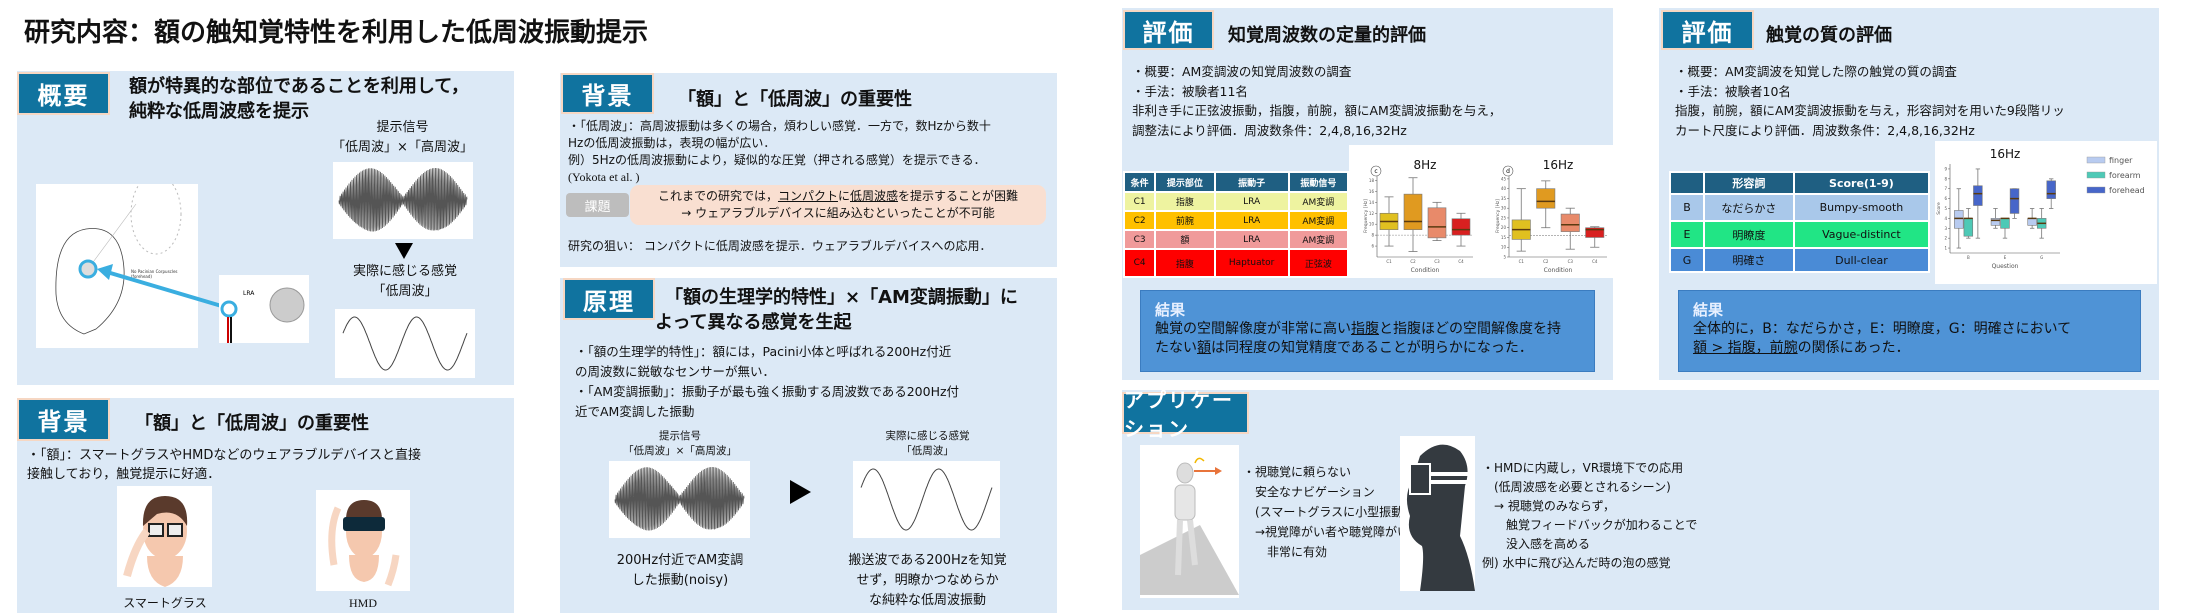 The height and width of the screenshot is (615, 2199). I want to click on y-tick-label: 16, so click(1372, 191).